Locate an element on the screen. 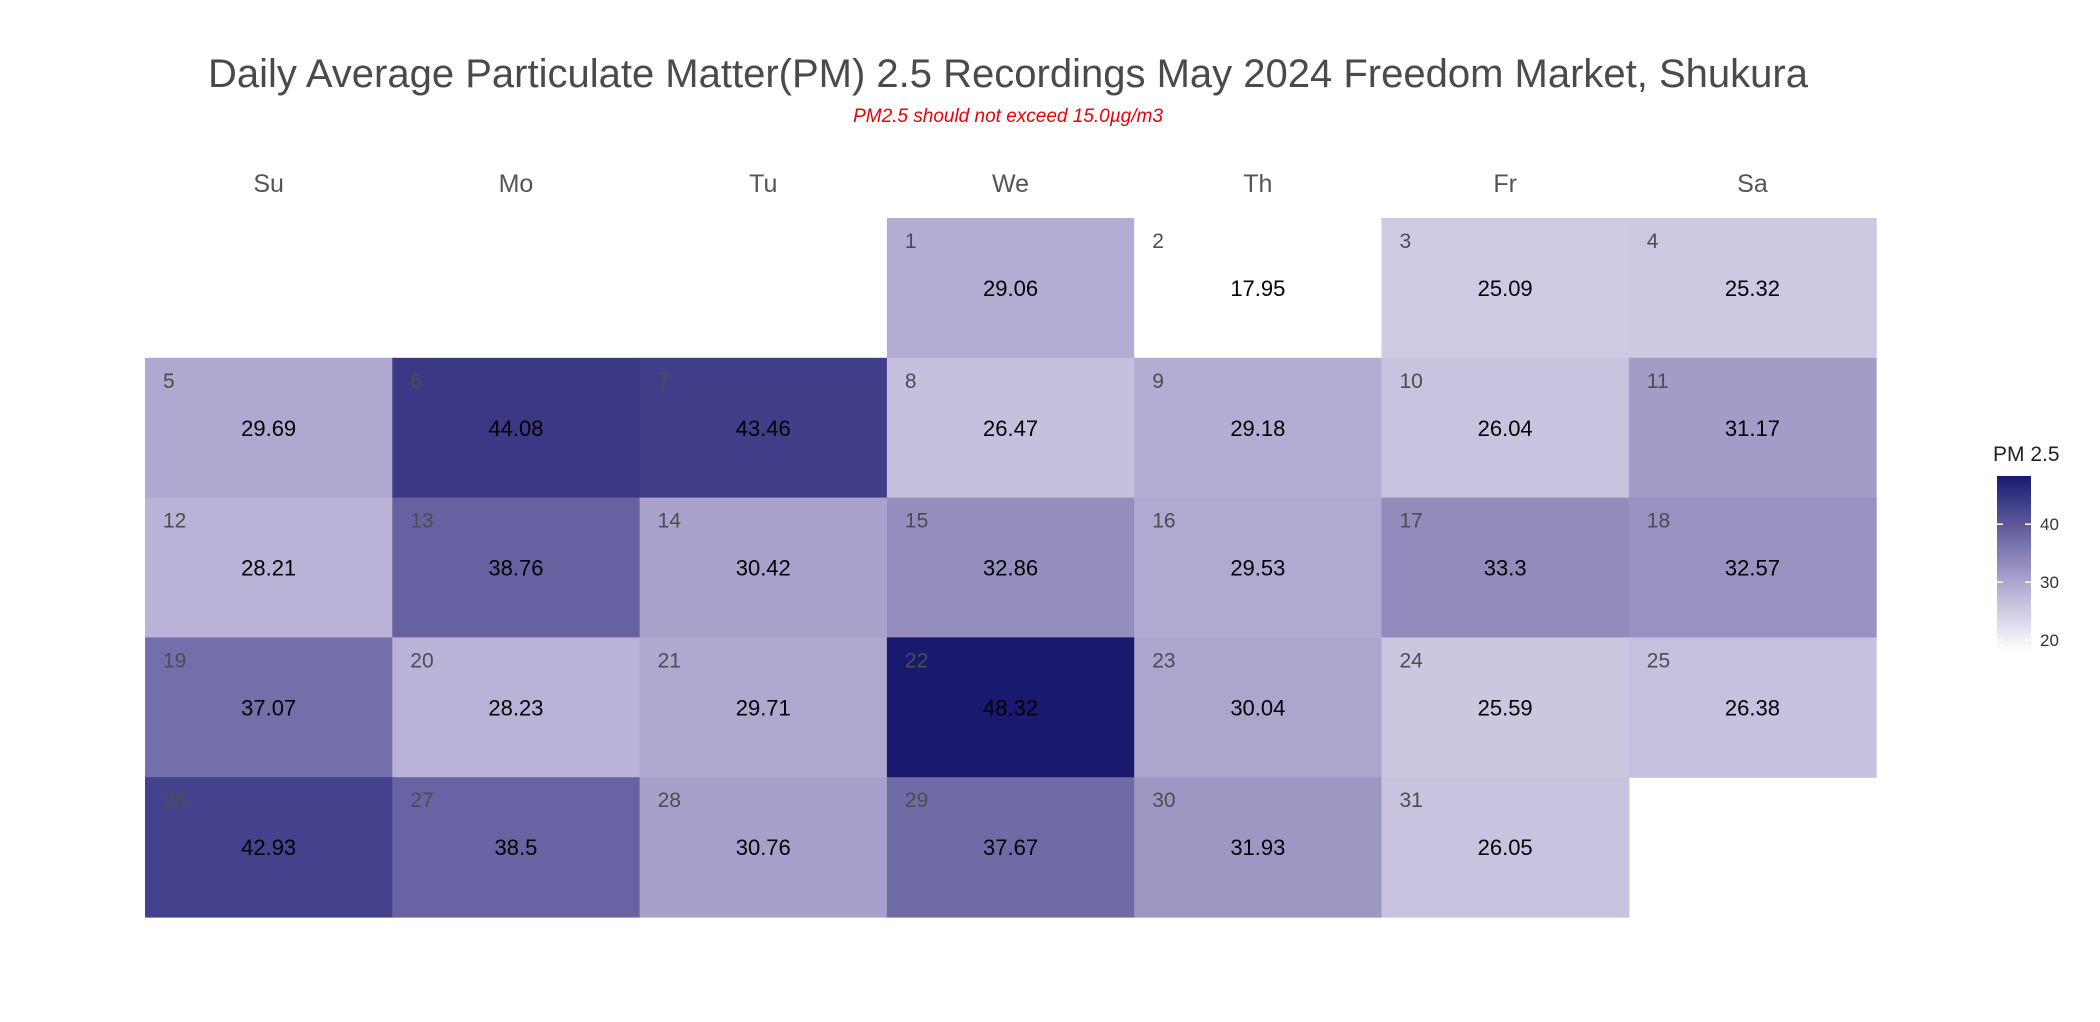 The width and height of the screenshot is (2100, 1022). day-number: 11 is located at coordinates (1658, 381).